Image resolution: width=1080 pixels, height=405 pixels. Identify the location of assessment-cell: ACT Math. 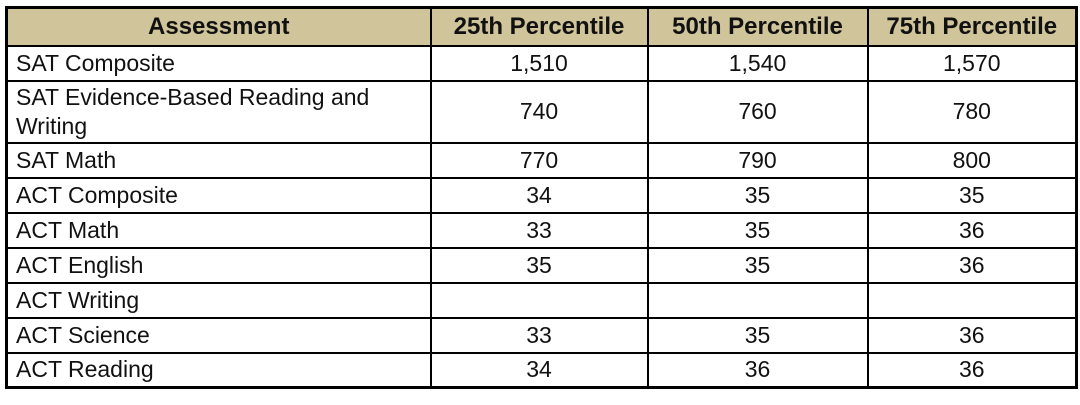
(218, 230).